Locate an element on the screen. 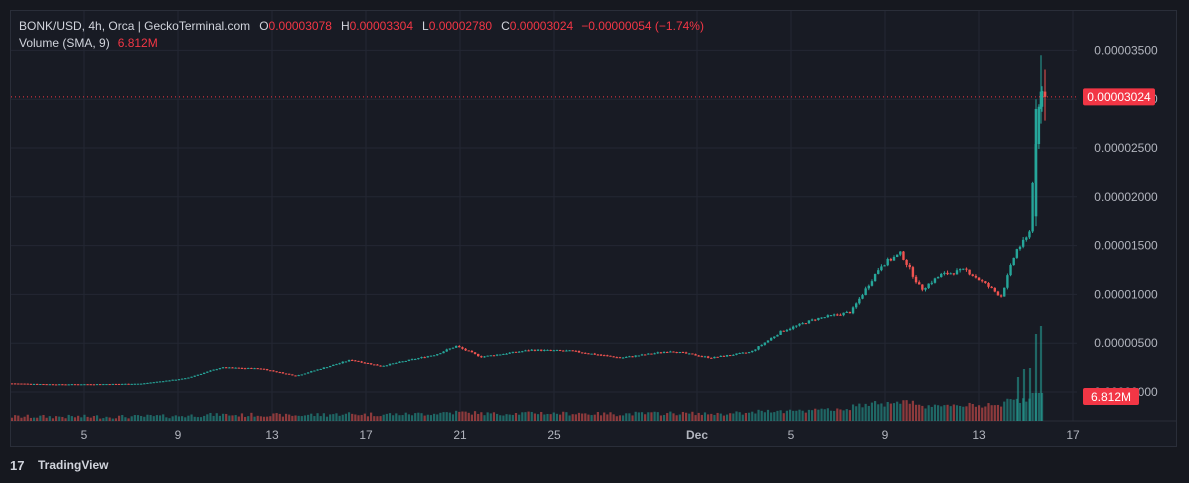  price-tick-label: 0.00000500 is located at coordinates (1126, 343).